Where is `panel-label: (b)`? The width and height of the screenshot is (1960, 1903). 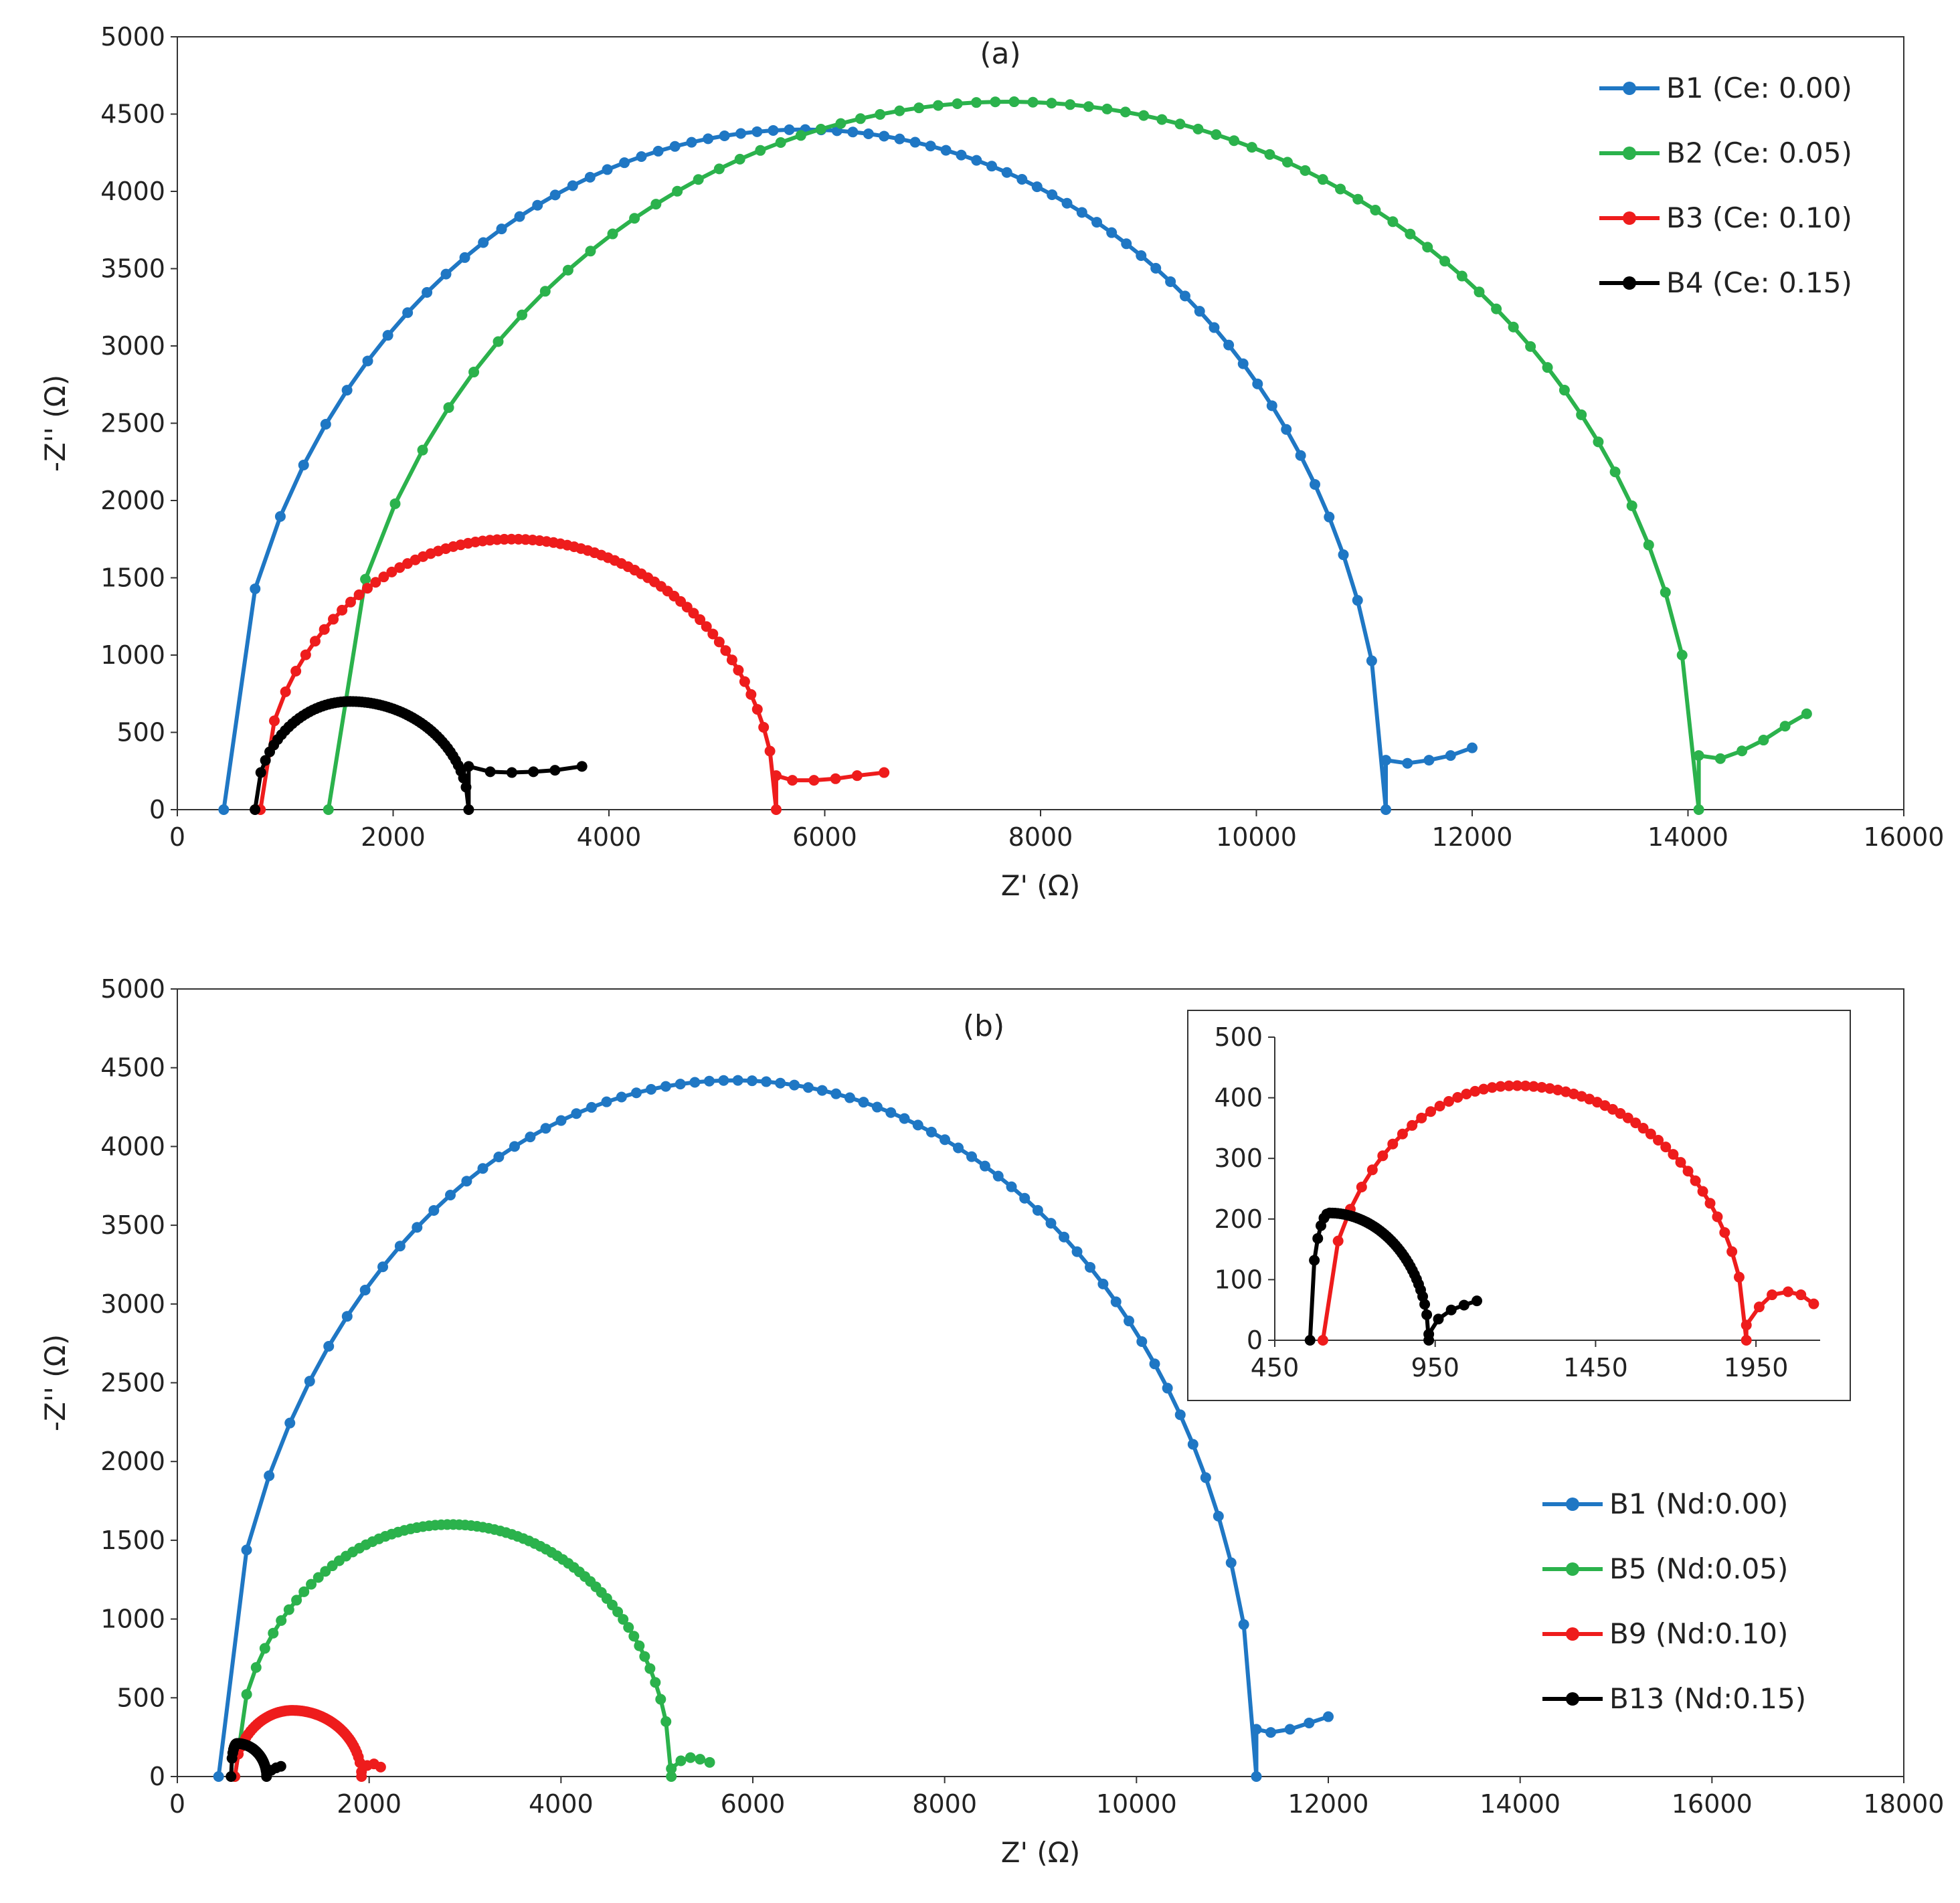 panel-label: (b) is located at coordinates (983, 1026).